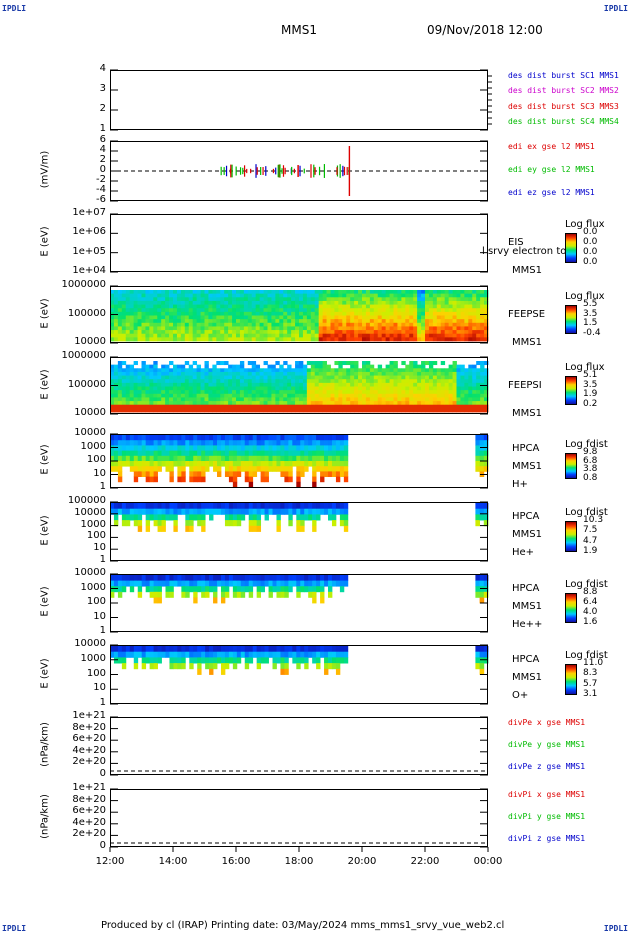 This screenshot has height=934, width=630. What do you see at coordinates (45, 673) in the screenshot?
I see `y-axis-label: E (eV)` at bounding box center [45, 673].